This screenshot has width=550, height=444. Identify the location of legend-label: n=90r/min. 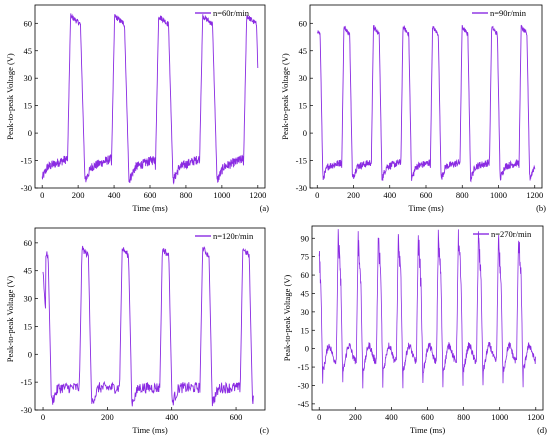
(508, 13).